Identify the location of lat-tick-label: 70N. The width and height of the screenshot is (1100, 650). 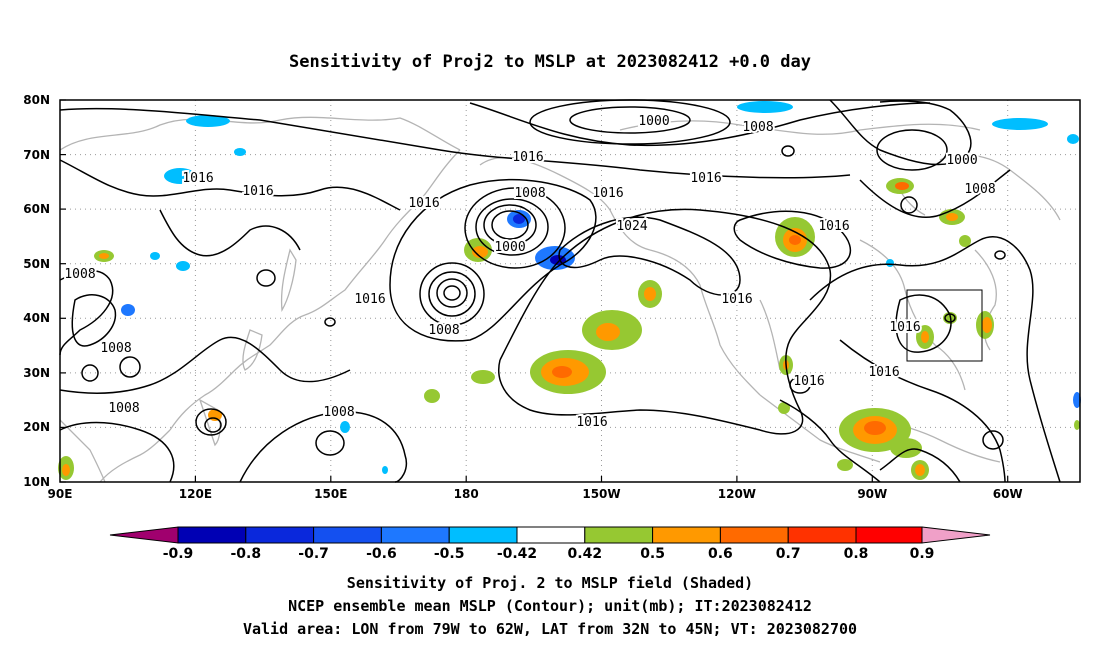
(36, 155).